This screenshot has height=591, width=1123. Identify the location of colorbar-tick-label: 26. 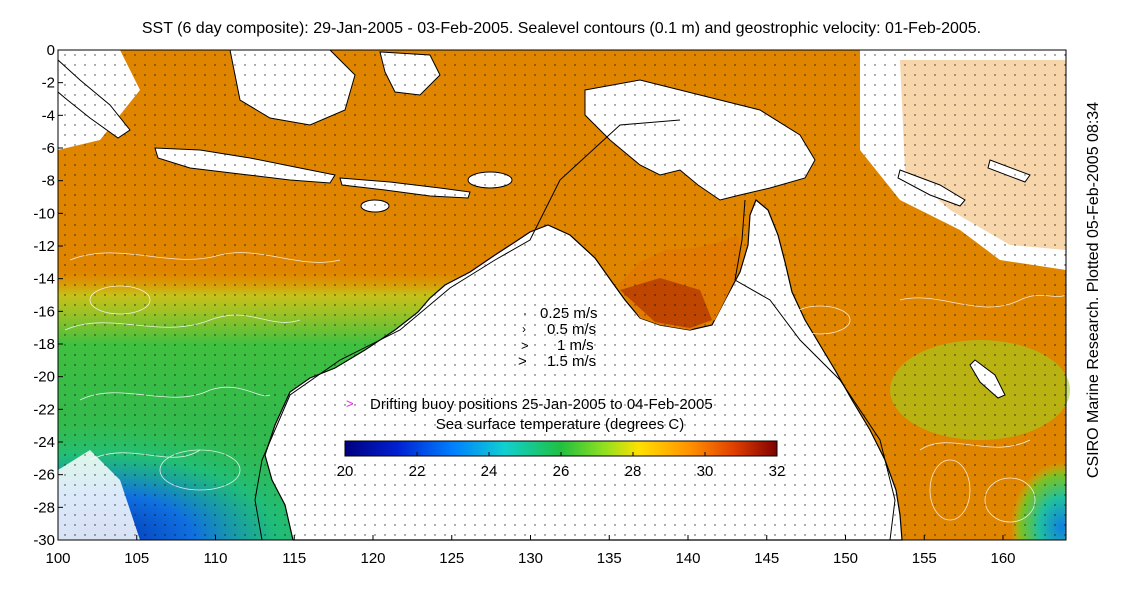
(561, 471).